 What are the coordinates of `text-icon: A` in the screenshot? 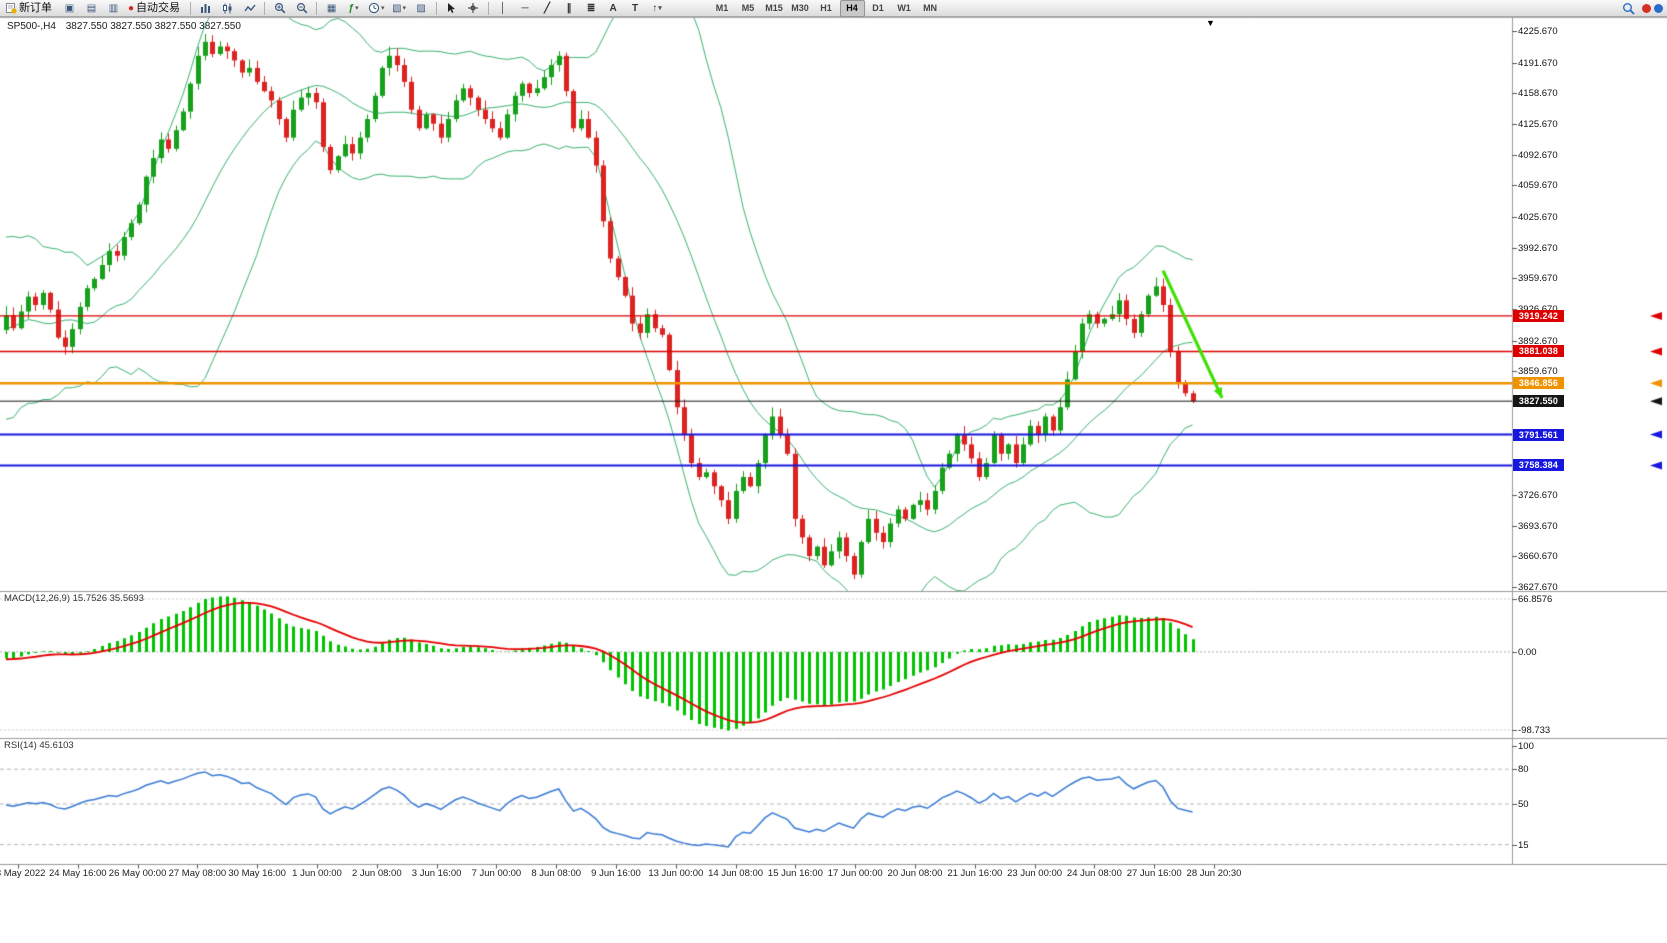 It's located at (613, 8).